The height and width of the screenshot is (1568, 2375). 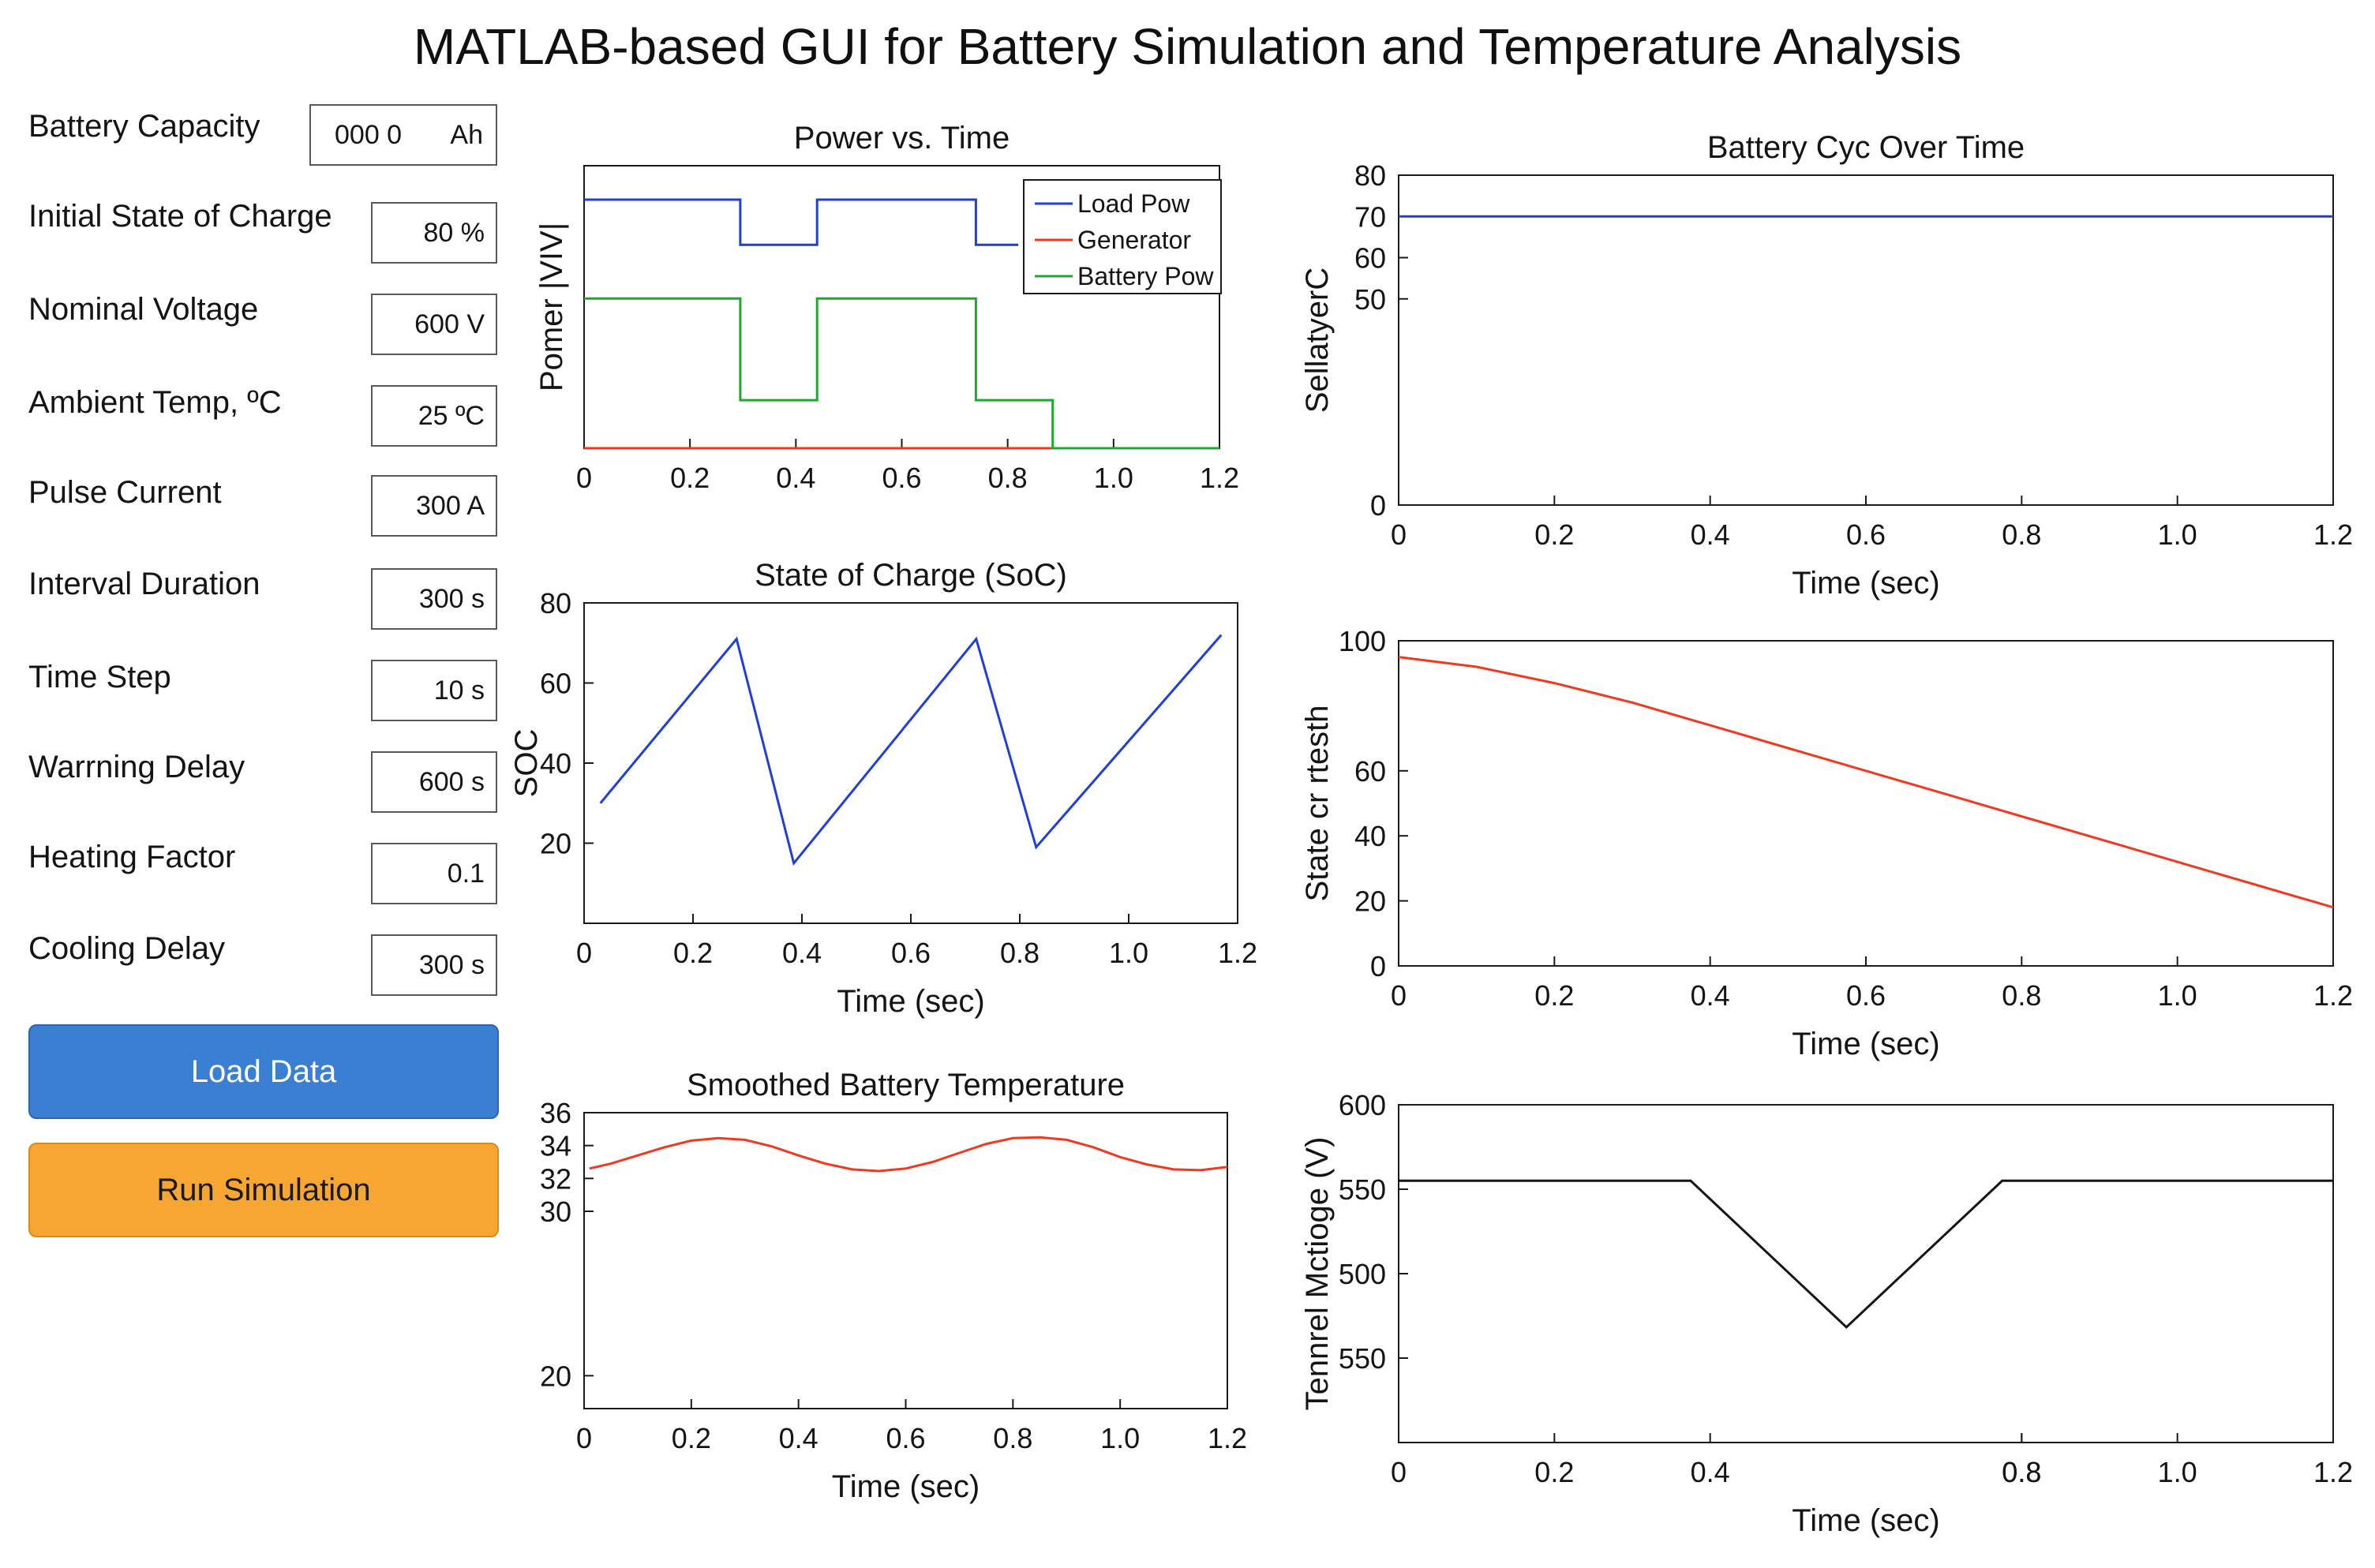 What do you see at coordinates (263, 1190) in the screenshot?
I see `run-simulation-button: Run Simulation` at bounding box center [263, 1190].